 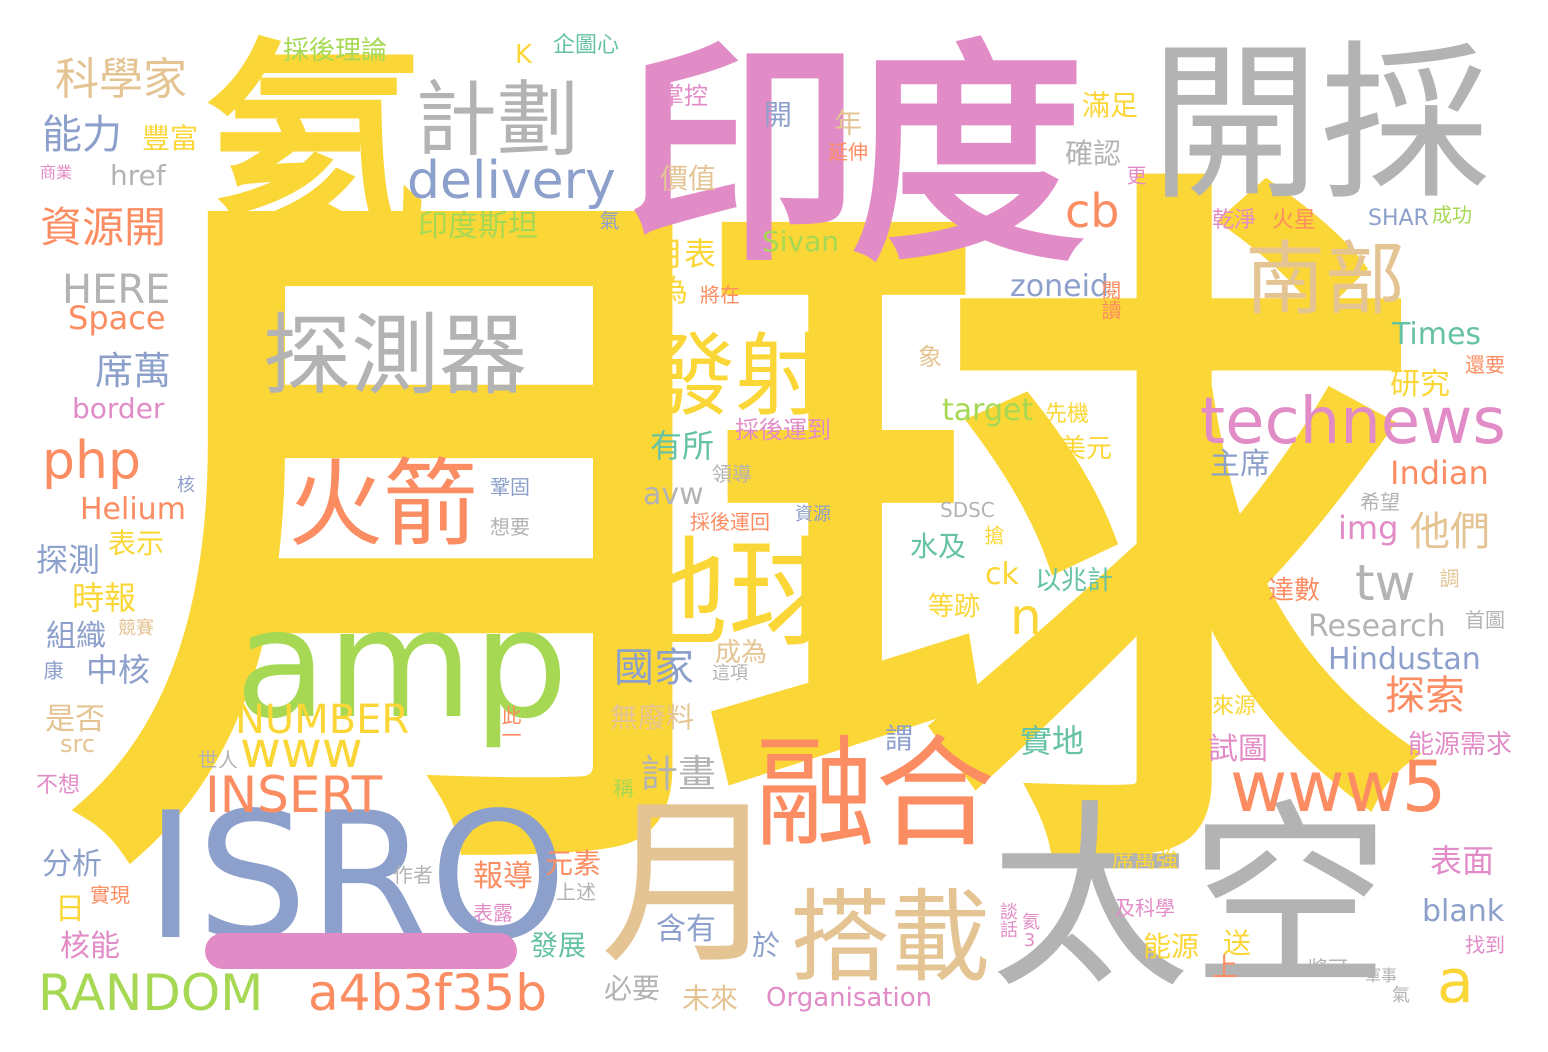 I want to click on word-di-wei: 地位, so click(x=603, y=828).